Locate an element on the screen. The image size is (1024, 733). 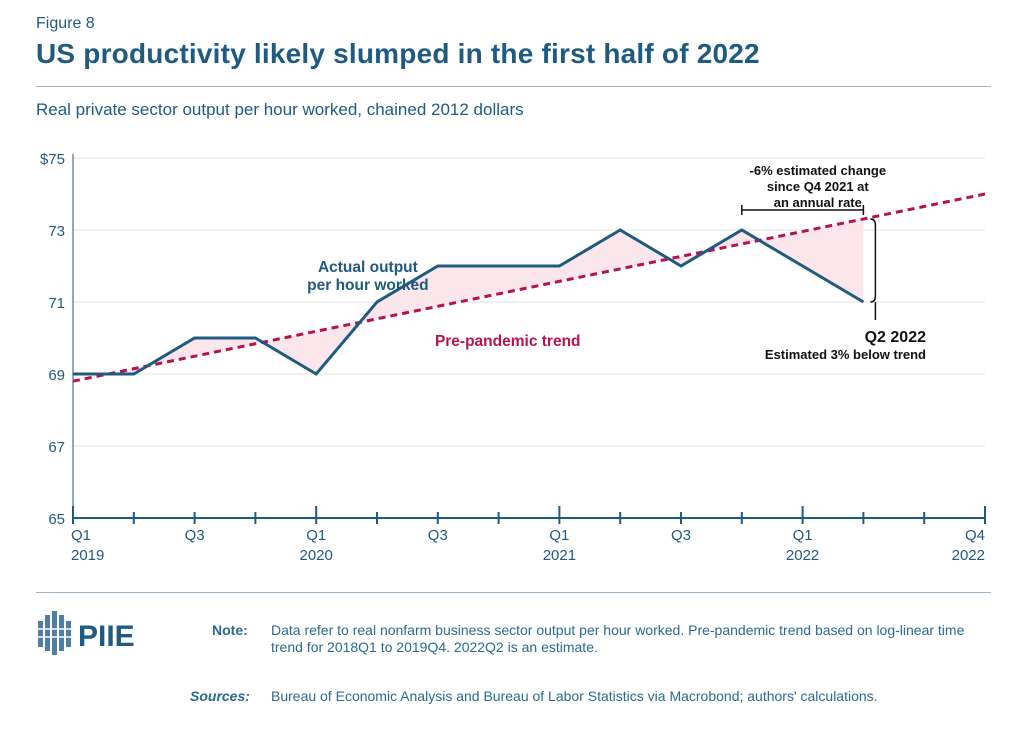
title-divider is located at coordinates (513, 86).